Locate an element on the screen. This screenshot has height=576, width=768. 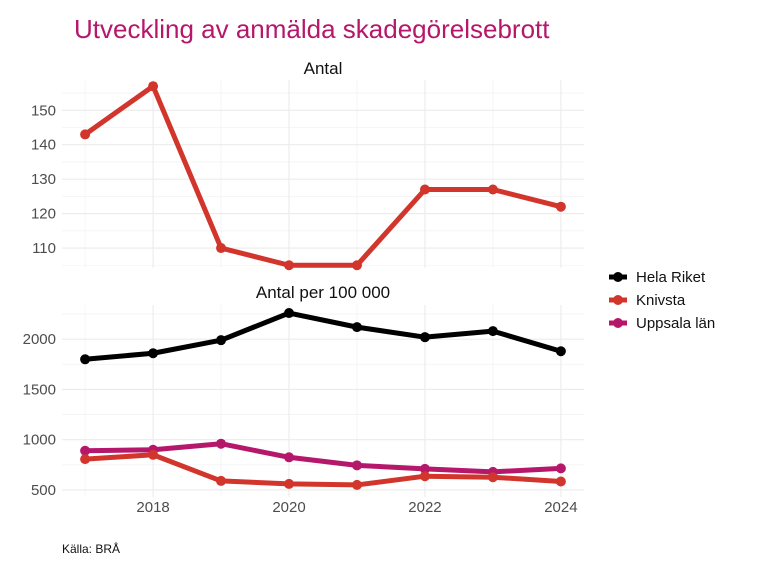
legend-label: Uppsala län is located at coordinates (675, 323).